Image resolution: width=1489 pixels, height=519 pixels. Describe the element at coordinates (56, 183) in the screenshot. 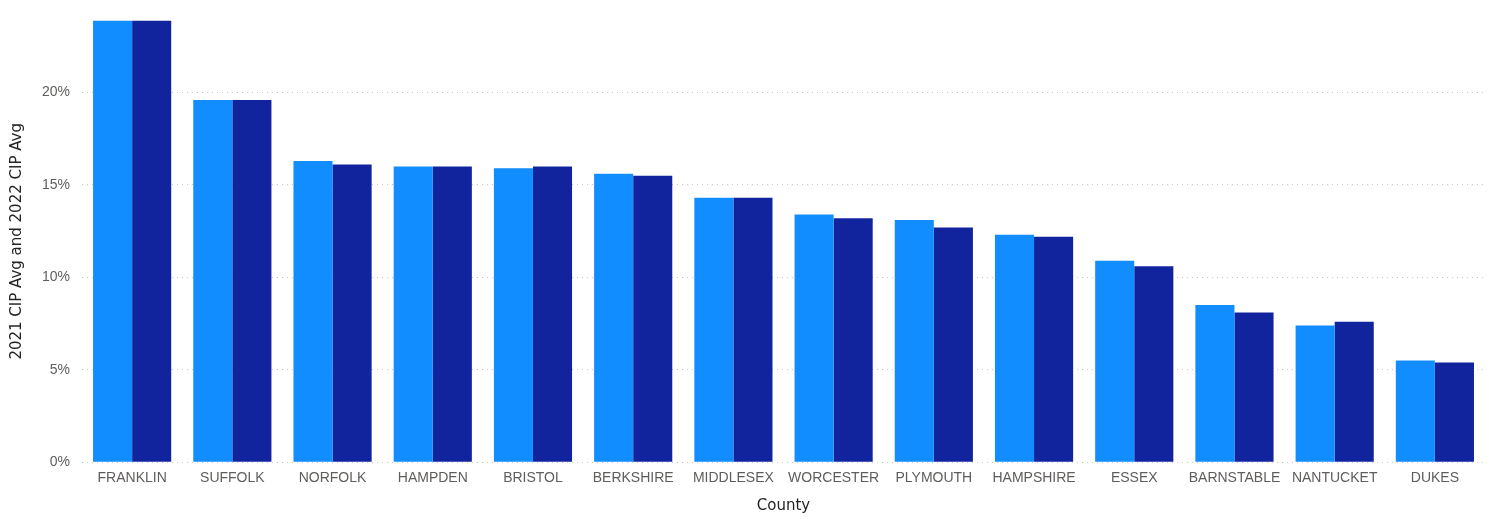

I see `y-tick-label: 15%` at that location.